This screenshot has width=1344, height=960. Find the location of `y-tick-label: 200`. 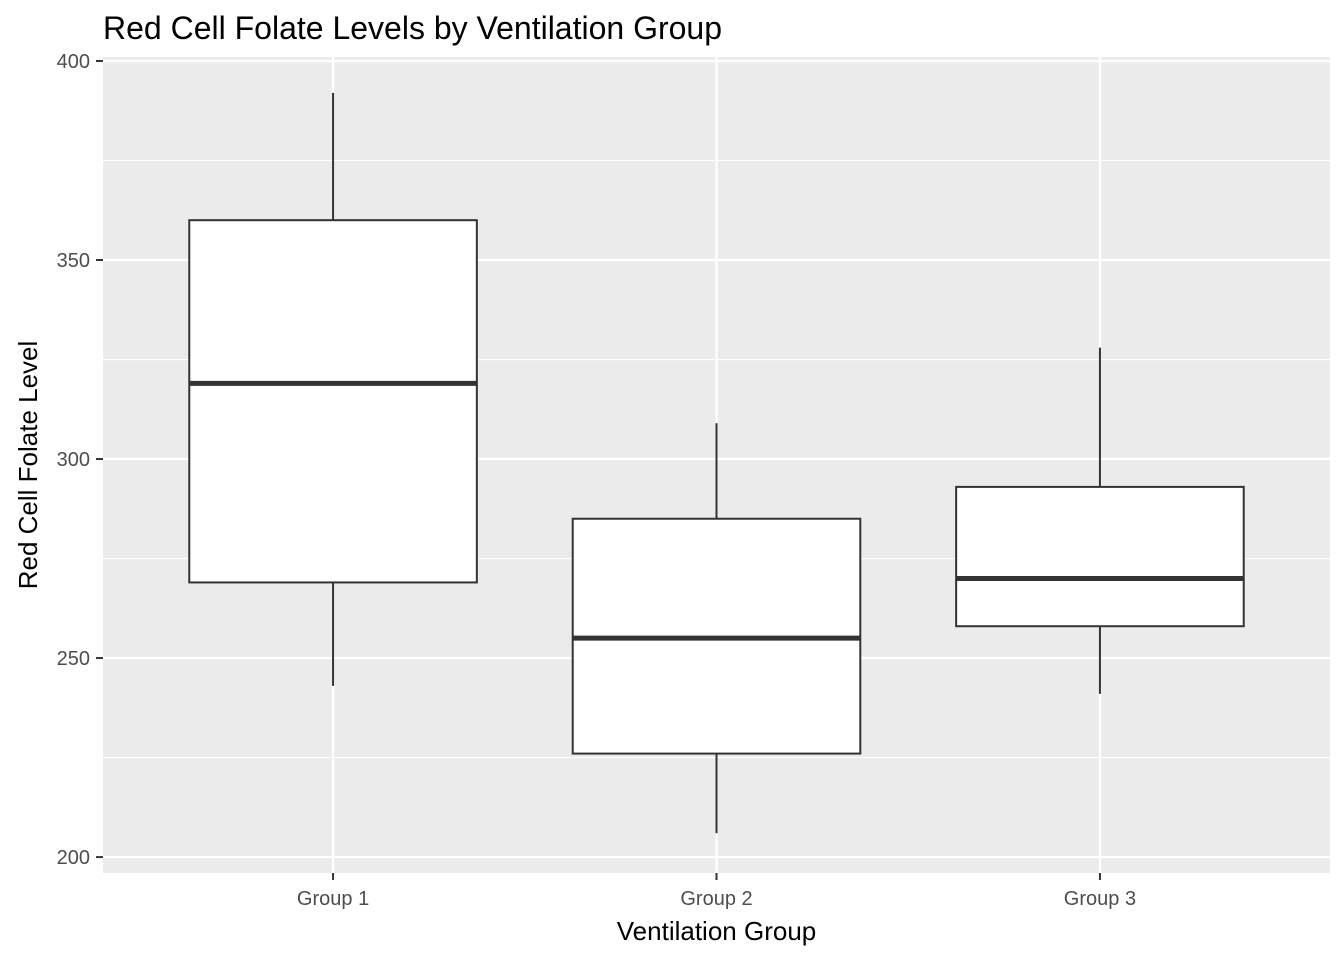

y-tick-label: 200 is located at coordinates (73, 858).